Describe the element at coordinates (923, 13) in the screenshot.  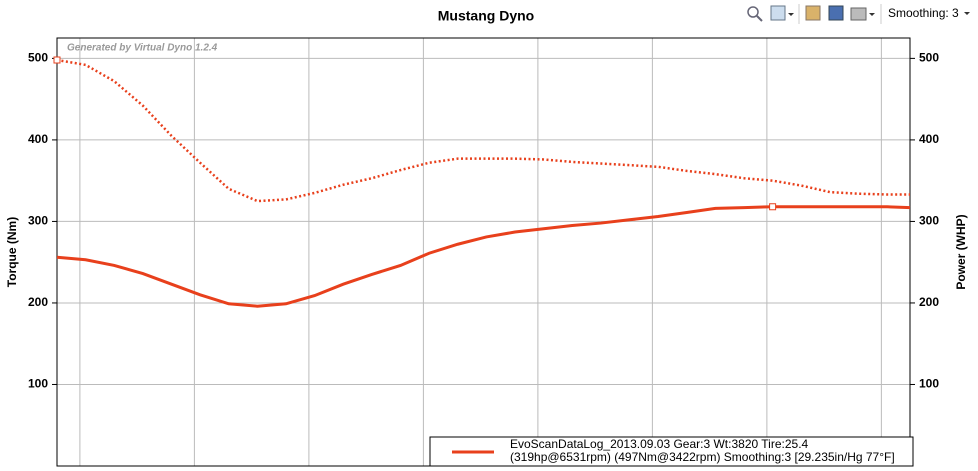
I see `smoothing-dropdown: Smoothing: 3` at that location.